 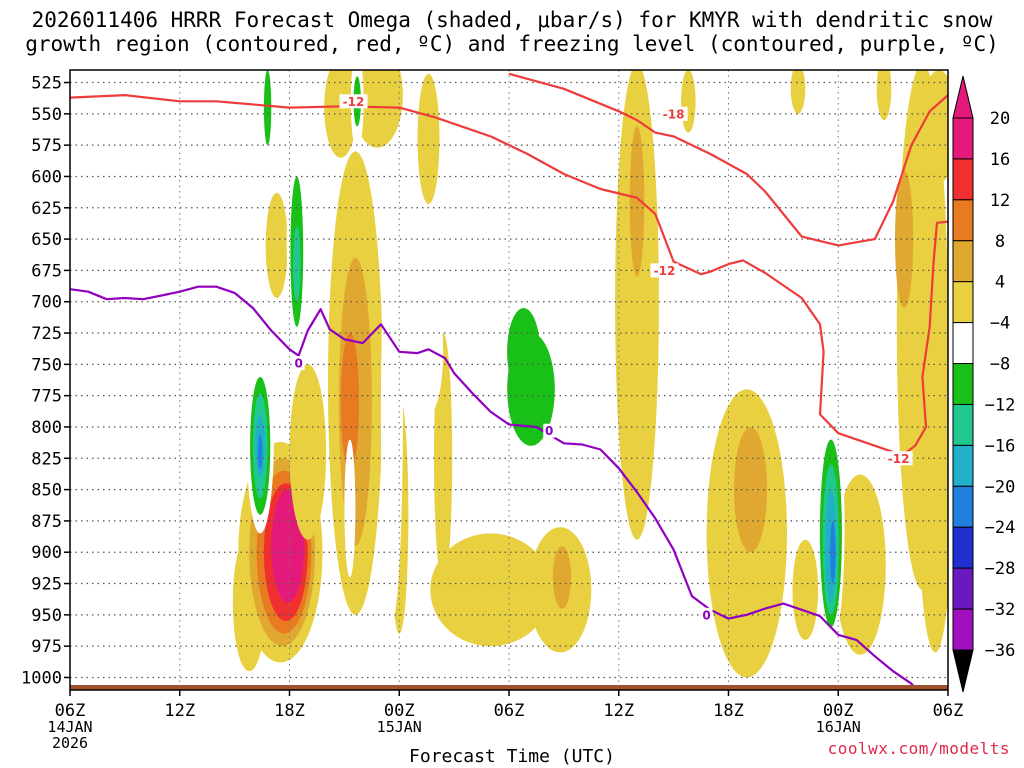 I want to click on y-tick-label-925: 925, so click(x=46, y=585).